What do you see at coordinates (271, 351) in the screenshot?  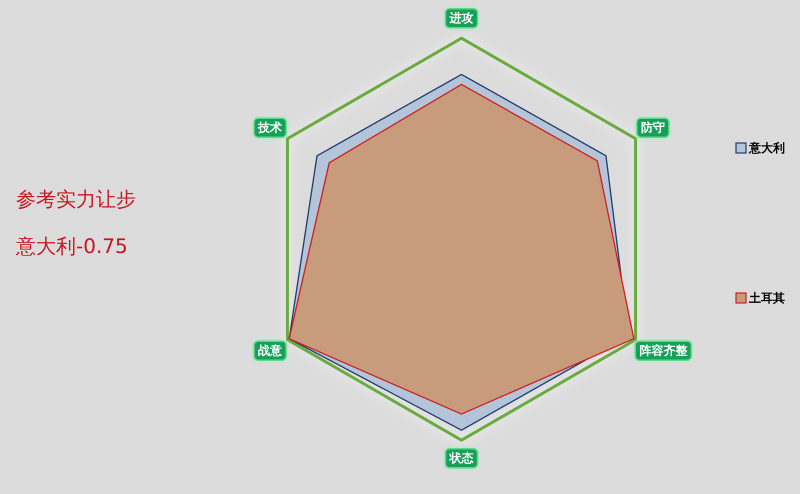 I see `spoke-label: 战意` at bounding box center [271, 351].